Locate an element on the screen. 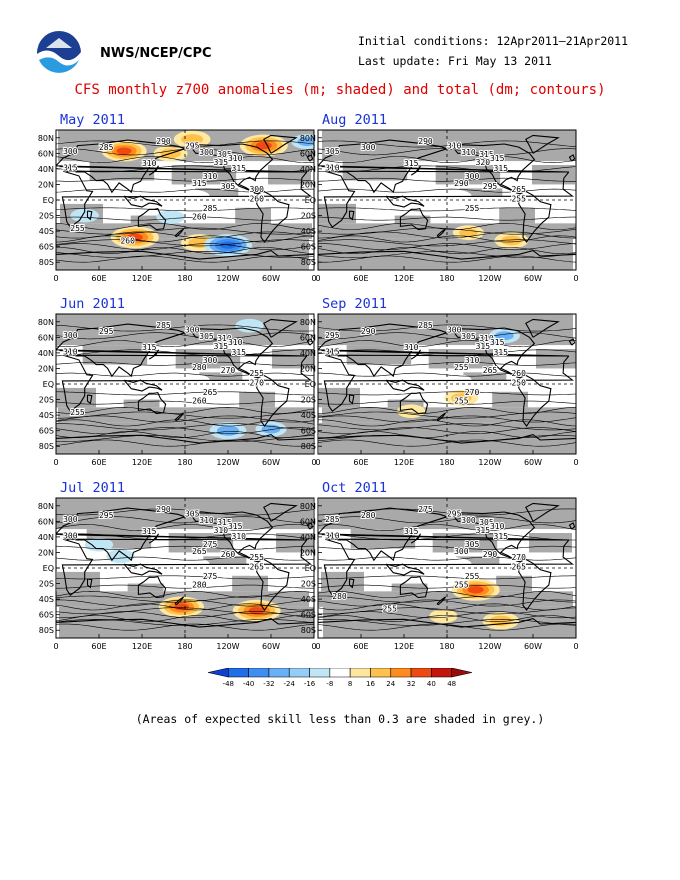  contour-label: 250 is located at coordinates (518, 383).